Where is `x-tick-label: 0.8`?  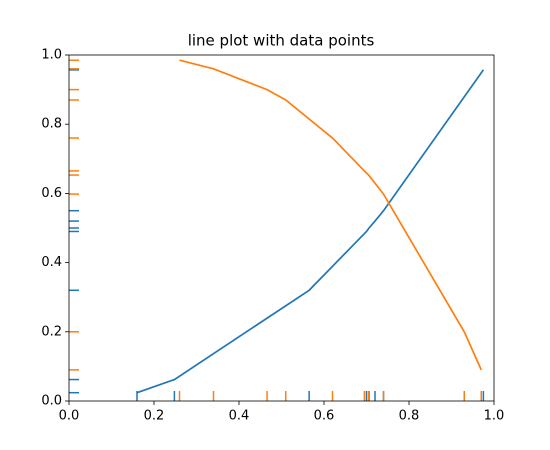 x-tick-label: 0.8 is located at coordinates (409, 416).